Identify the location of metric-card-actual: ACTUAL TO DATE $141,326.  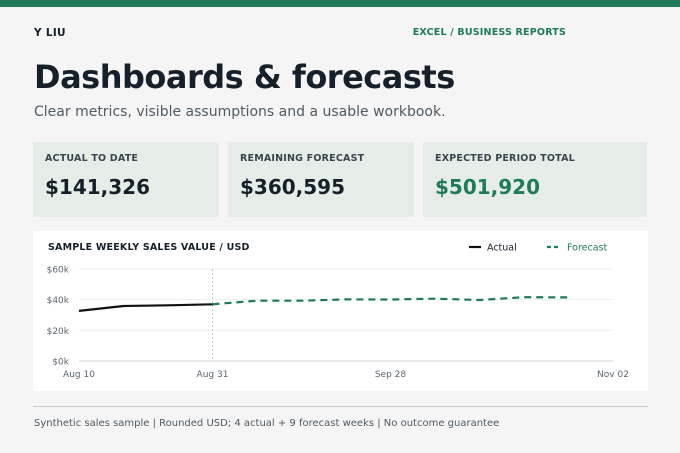
(126, 179).